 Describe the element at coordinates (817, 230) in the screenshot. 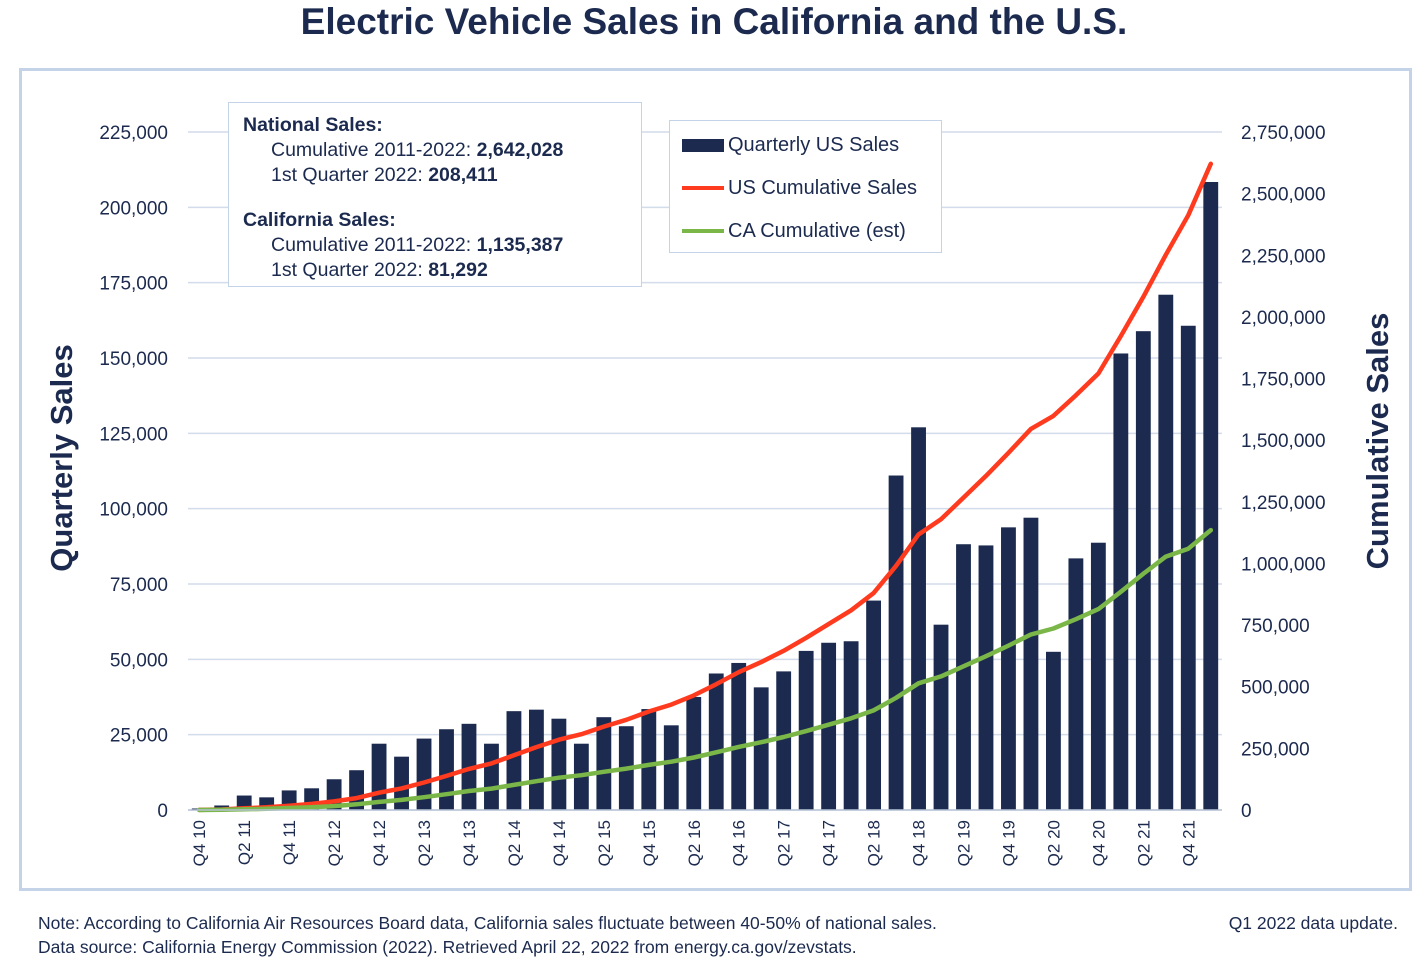

I see `legend-label-ca-cumulative: CA Cumulative (est)` at that location.